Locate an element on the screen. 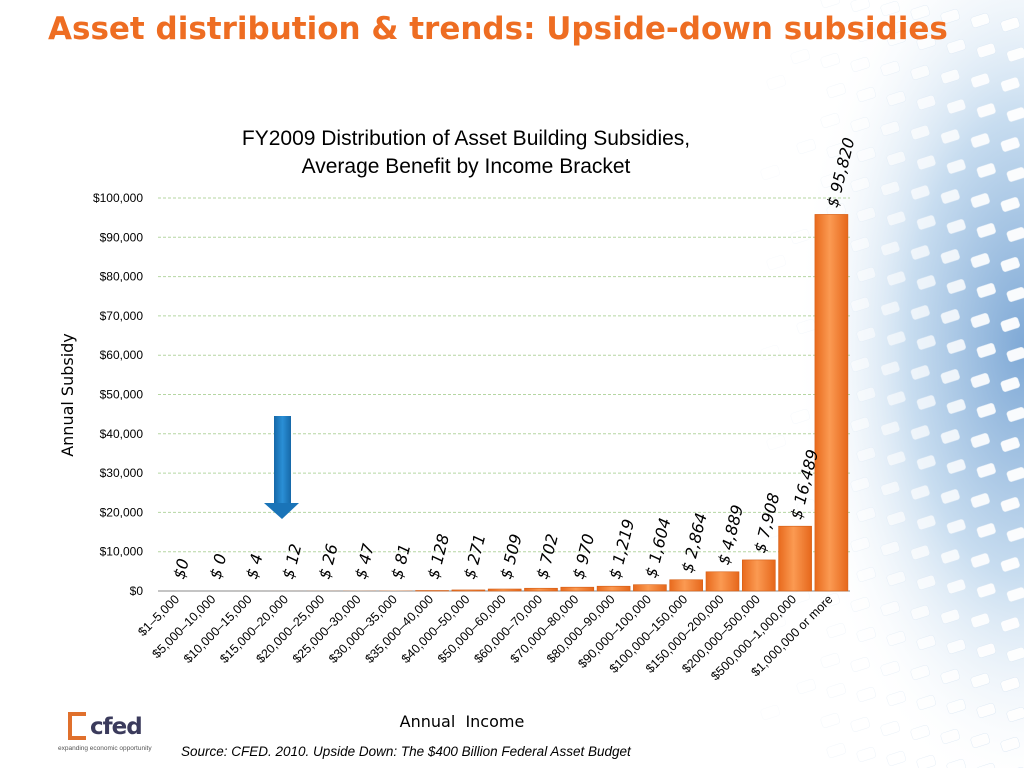 The height and width of the screenshot is (768, 1024). y-tick-label: $30,000 is located at coordinates (122, 473).